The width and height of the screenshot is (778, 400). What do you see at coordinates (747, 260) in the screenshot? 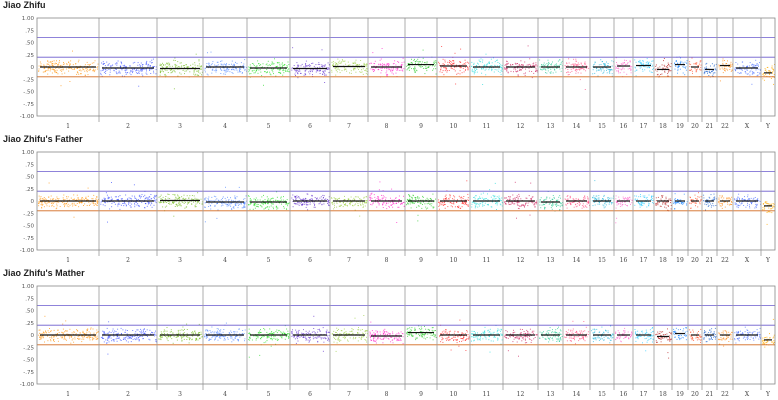
I see `x-tick-label: X` at bounding box center [747, 260].